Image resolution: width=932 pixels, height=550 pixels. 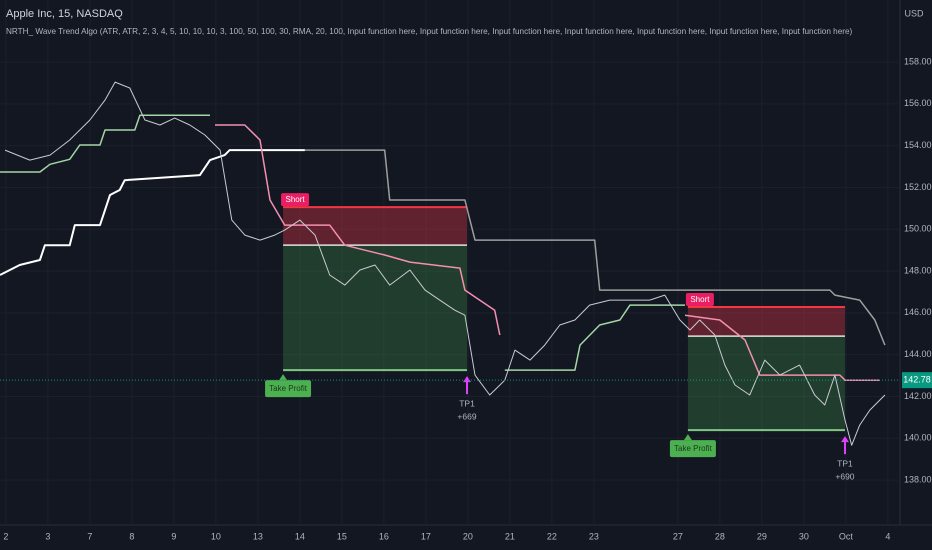 What do you see at coordinates (720, 536) in the screenshot?
I see `x-tick-label: 28` at bounding box center [720, 536].